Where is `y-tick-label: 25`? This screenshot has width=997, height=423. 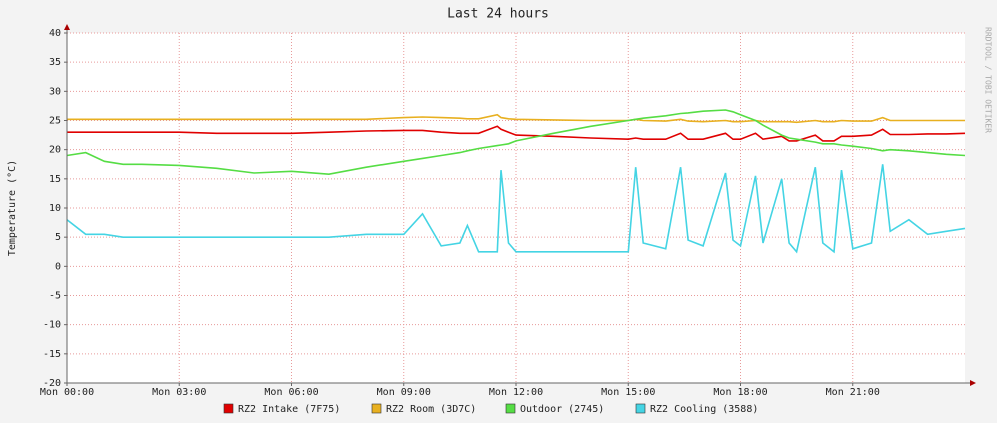
y-tick-label: 25 is located at coordinates (55, 121).